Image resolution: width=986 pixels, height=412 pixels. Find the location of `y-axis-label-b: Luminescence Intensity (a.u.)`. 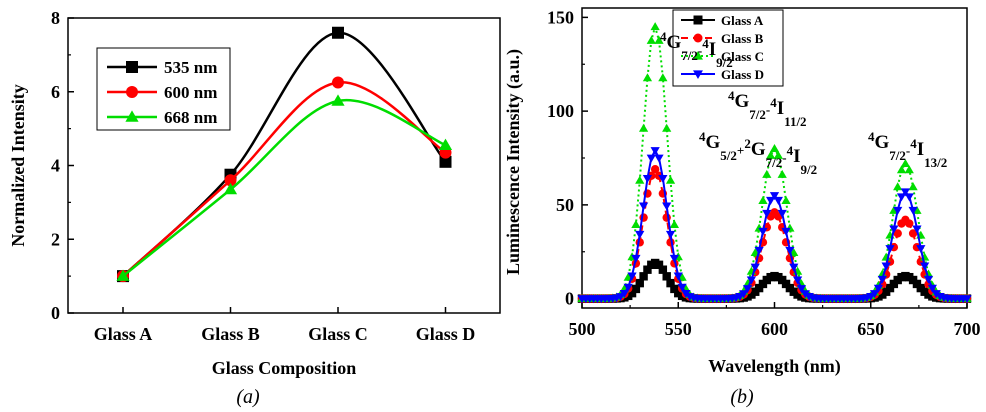

y-axis-label-b: Luminescence Intensity (a.u.) is located at coordinates (513, 162).